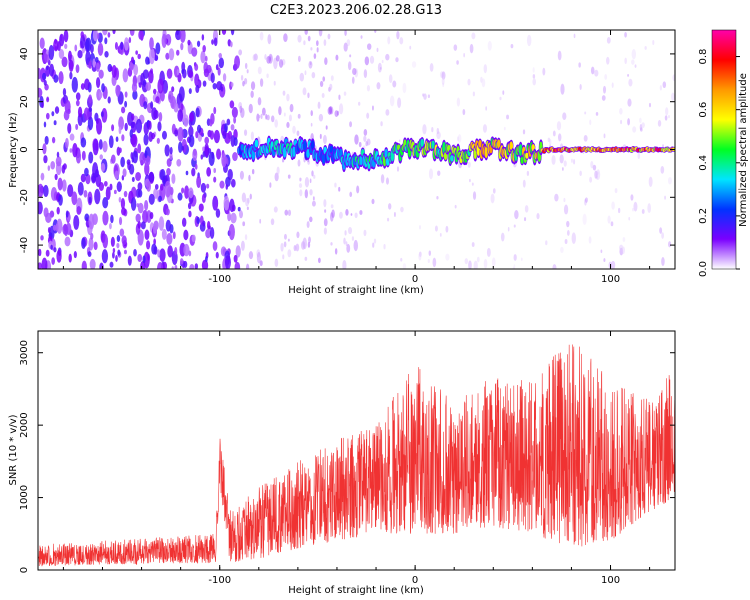 This screenshot has width=750, height=600. What do you see at coordinates (24, 570) in the screenshot?
I see `snr-y-tick-label: 0` at bounding box center [24, 570].